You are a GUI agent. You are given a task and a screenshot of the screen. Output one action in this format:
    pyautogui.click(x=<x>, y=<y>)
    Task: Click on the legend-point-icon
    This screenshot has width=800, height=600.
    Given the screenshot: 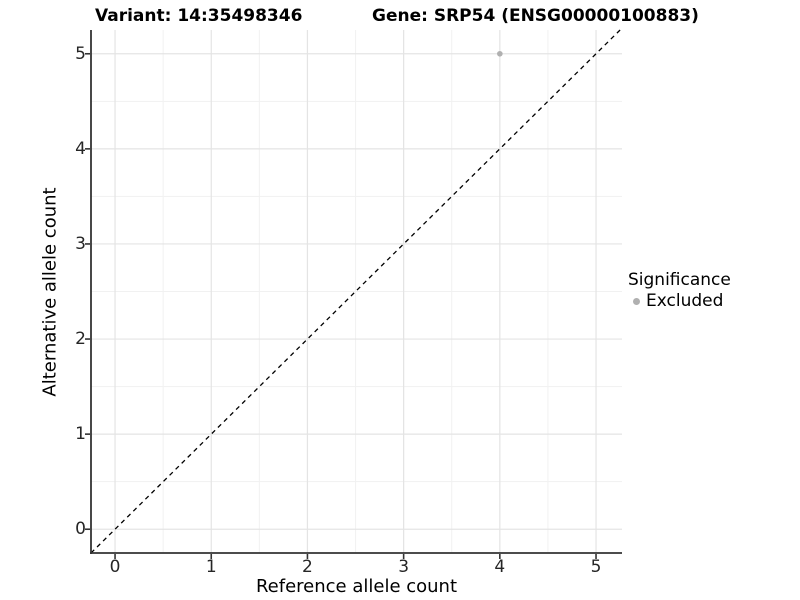 What is the action you would take?
    pyautogui.click(x=636, y=301)
    